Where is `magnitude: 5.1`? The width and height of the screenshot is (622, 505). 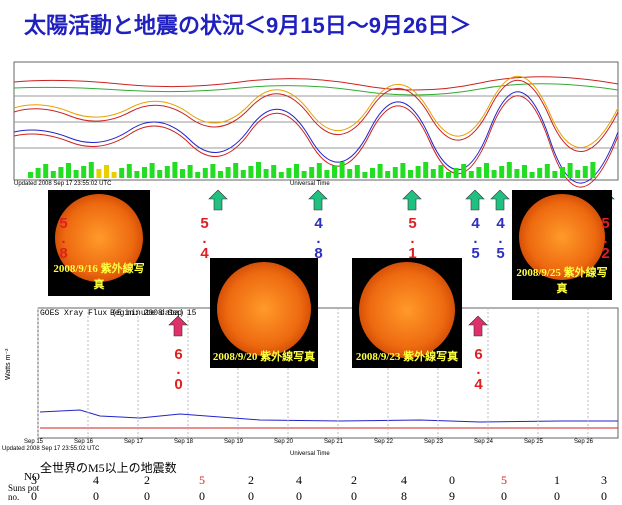 magnitude: 5.1 is located at coordinates (412, 237).